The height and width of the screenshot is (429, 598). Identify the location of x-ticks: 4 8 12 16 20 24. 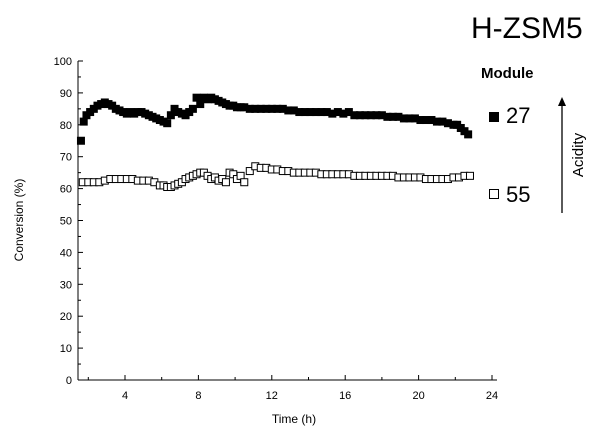
(292, 388).